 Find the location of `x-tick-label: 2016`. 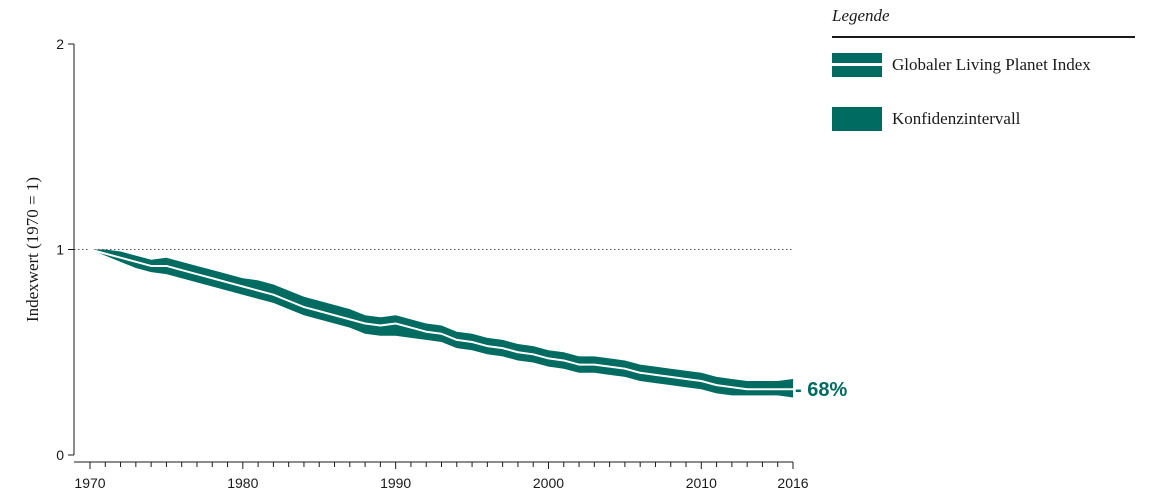

x-tick-label: 2016 is located at coordinates (792, 483).